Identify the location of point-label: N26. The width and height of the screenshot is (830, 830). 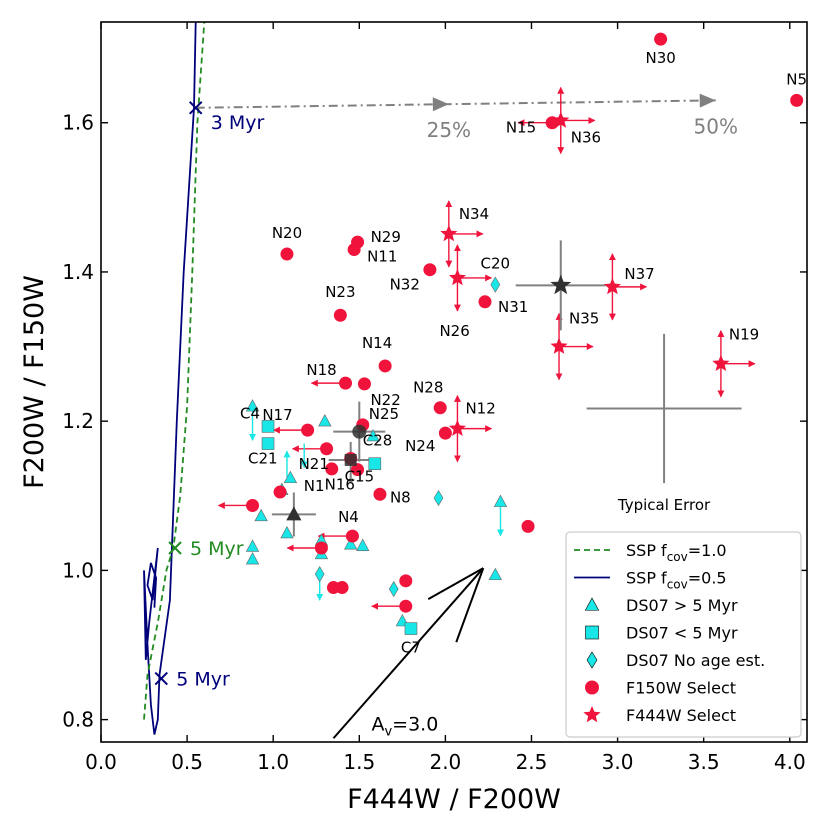
(454, 331).